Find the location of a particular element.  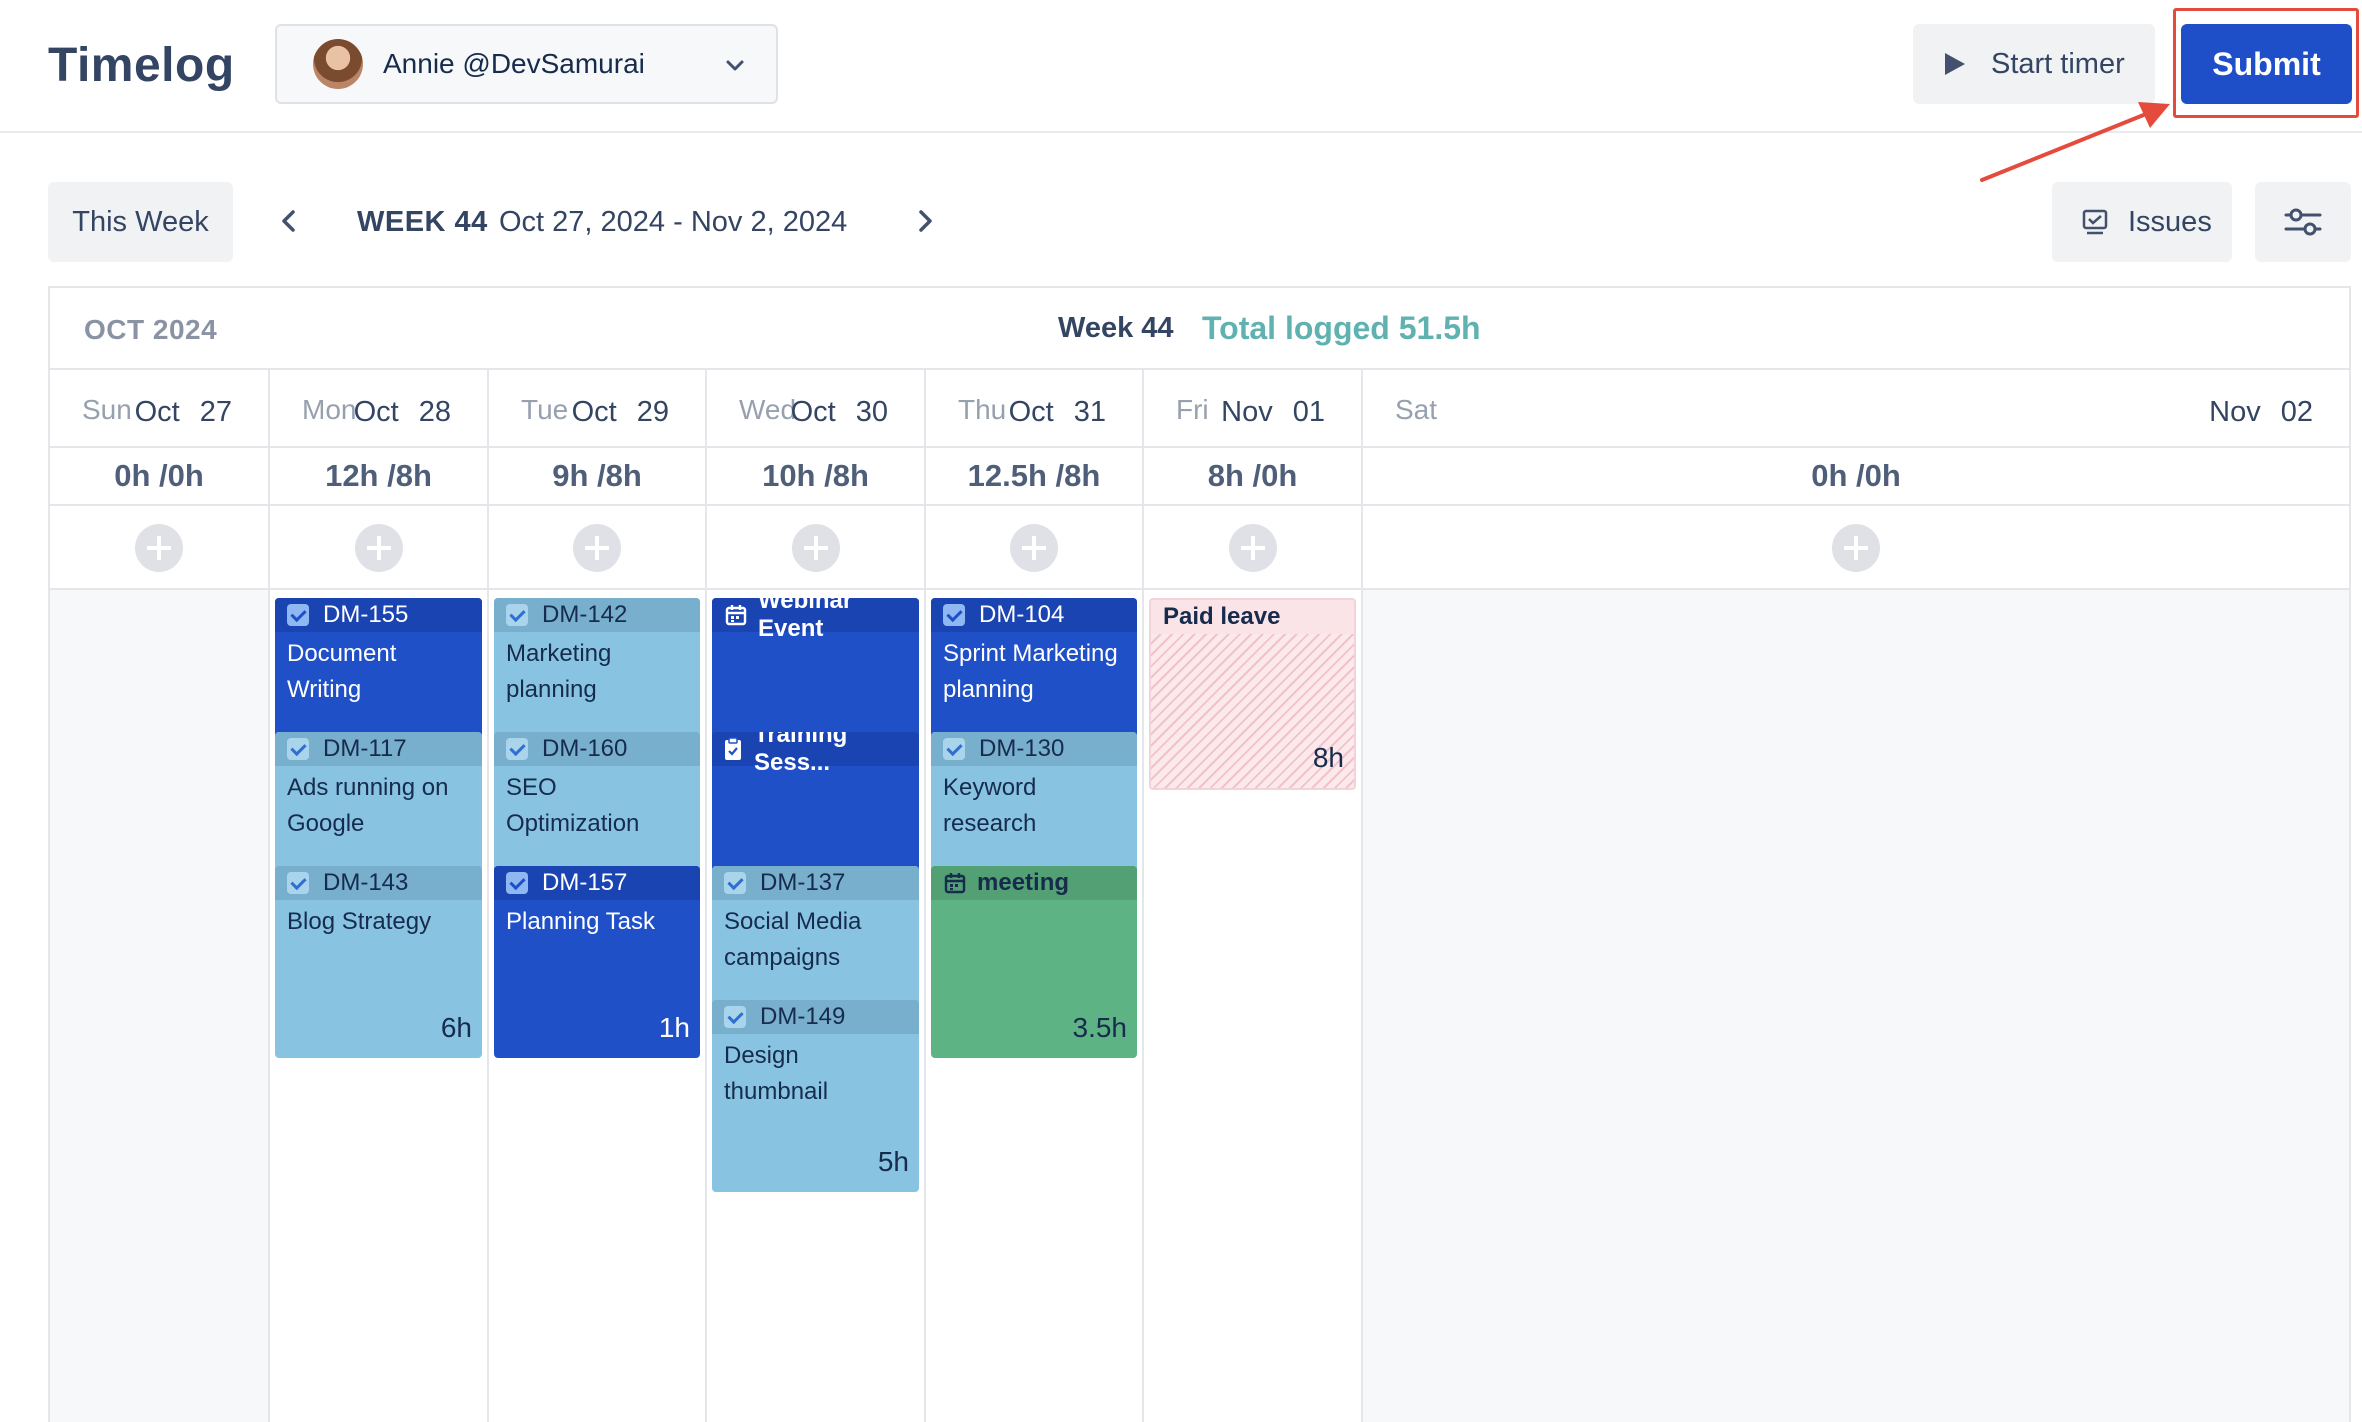

day-date: Oct 30 is located at coordinates (839, 412).